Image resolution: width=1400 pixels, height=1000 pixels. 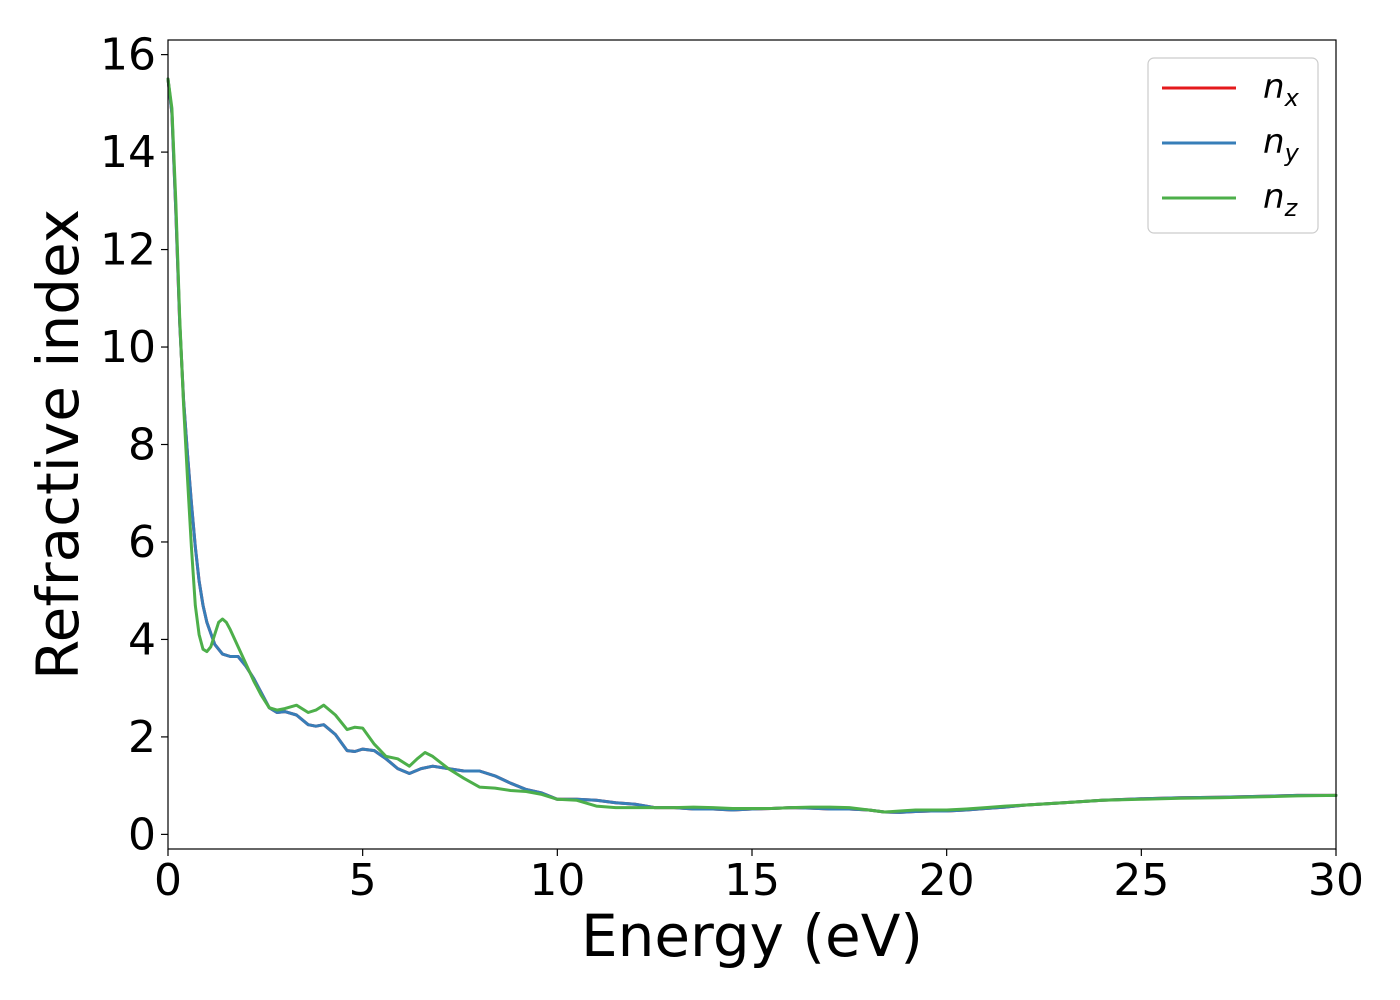 What do you see at coordinates (752, 936) in the screenshot?
I see `x-axis-title: Energy (eV)` at bounding box center [752, 936].